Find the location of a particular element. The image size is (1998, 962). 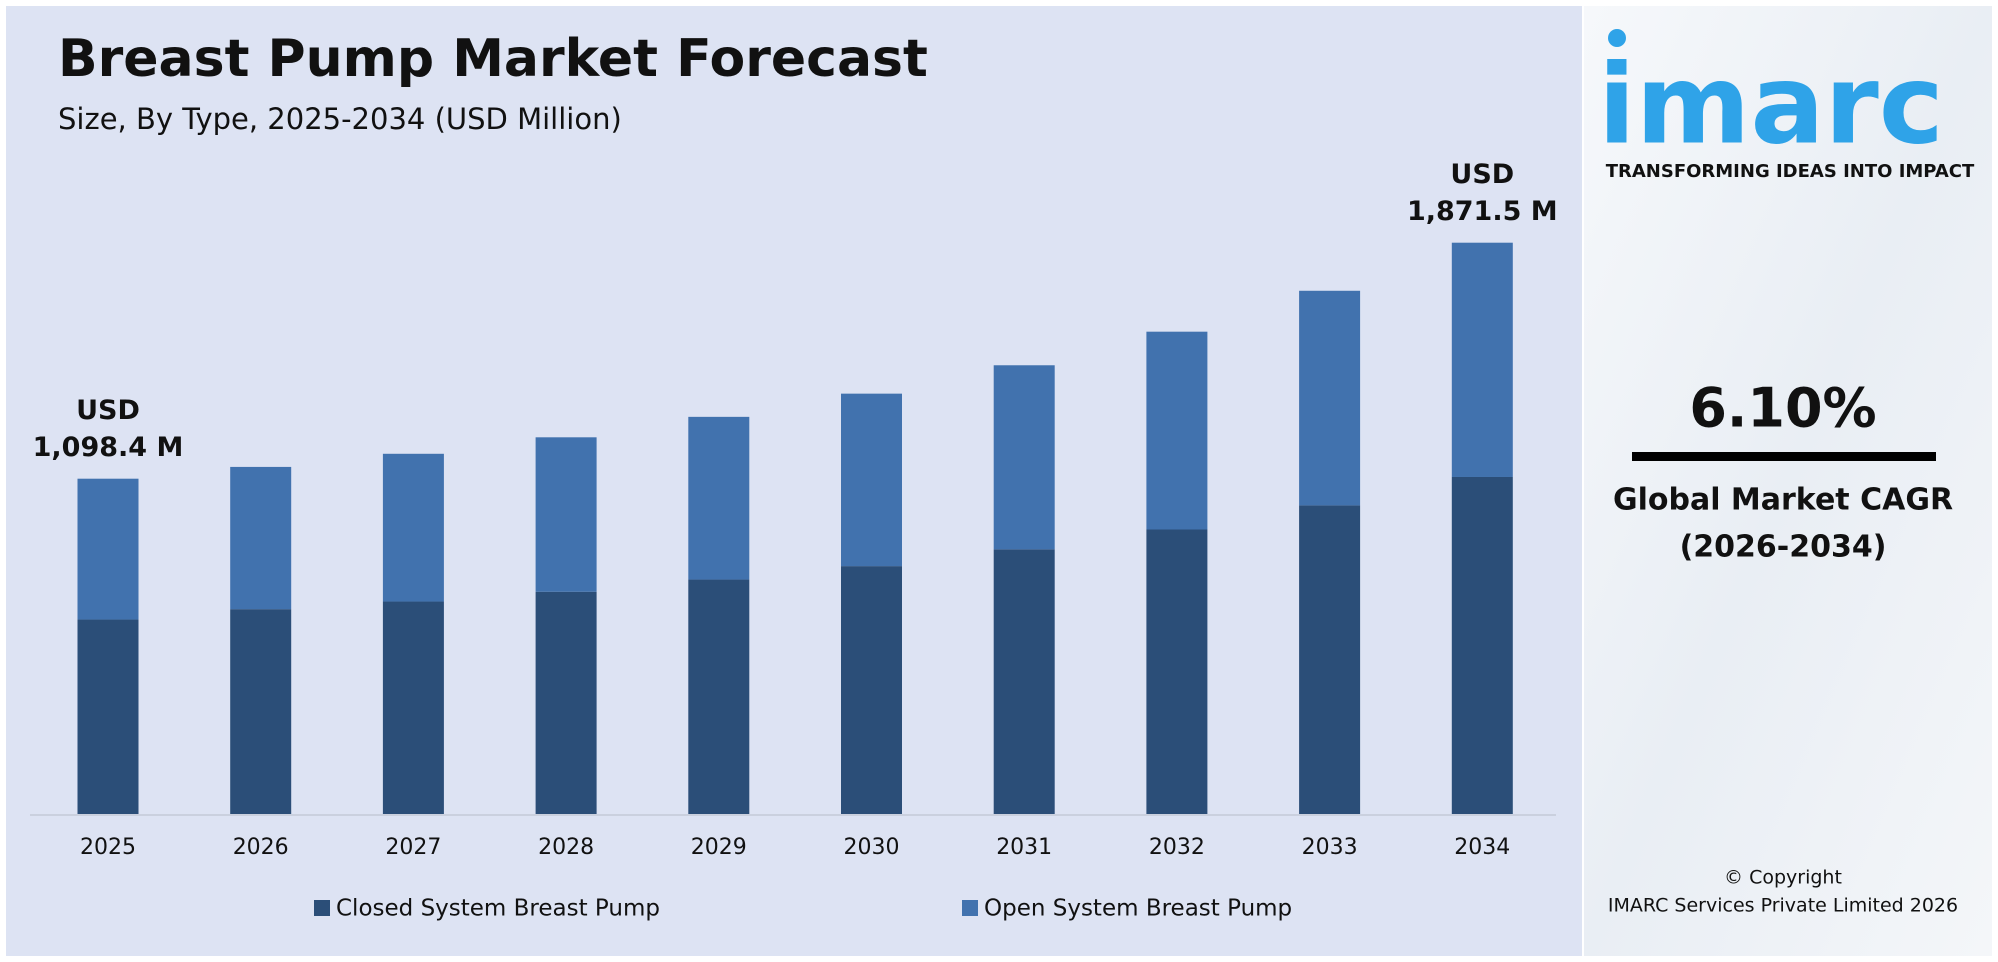

cagr-rule is located at coordinates (1784, 456).